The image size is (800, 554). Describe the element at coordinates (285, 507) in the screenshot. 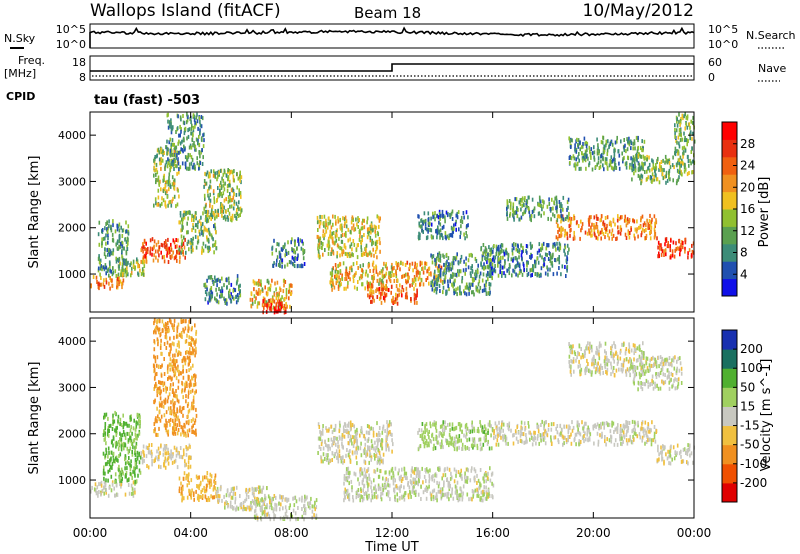

I see `echo-band` at that location.